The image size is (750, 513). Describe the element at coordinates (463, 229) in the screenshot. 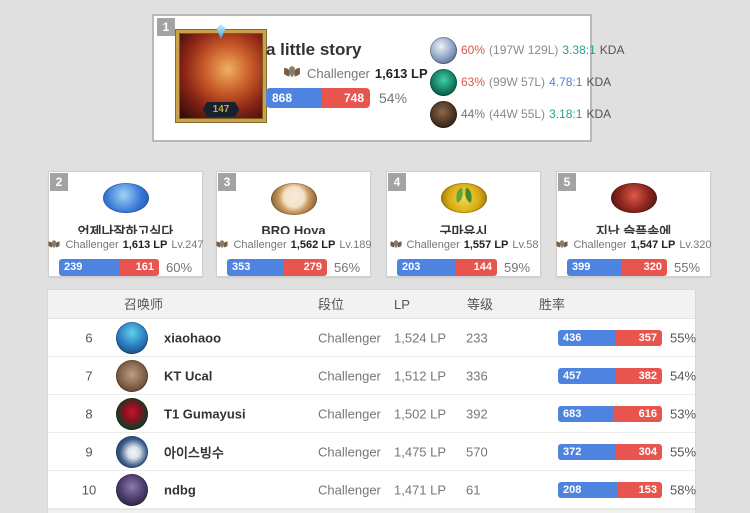

I see `summoner-name: 구마유시` at that location.